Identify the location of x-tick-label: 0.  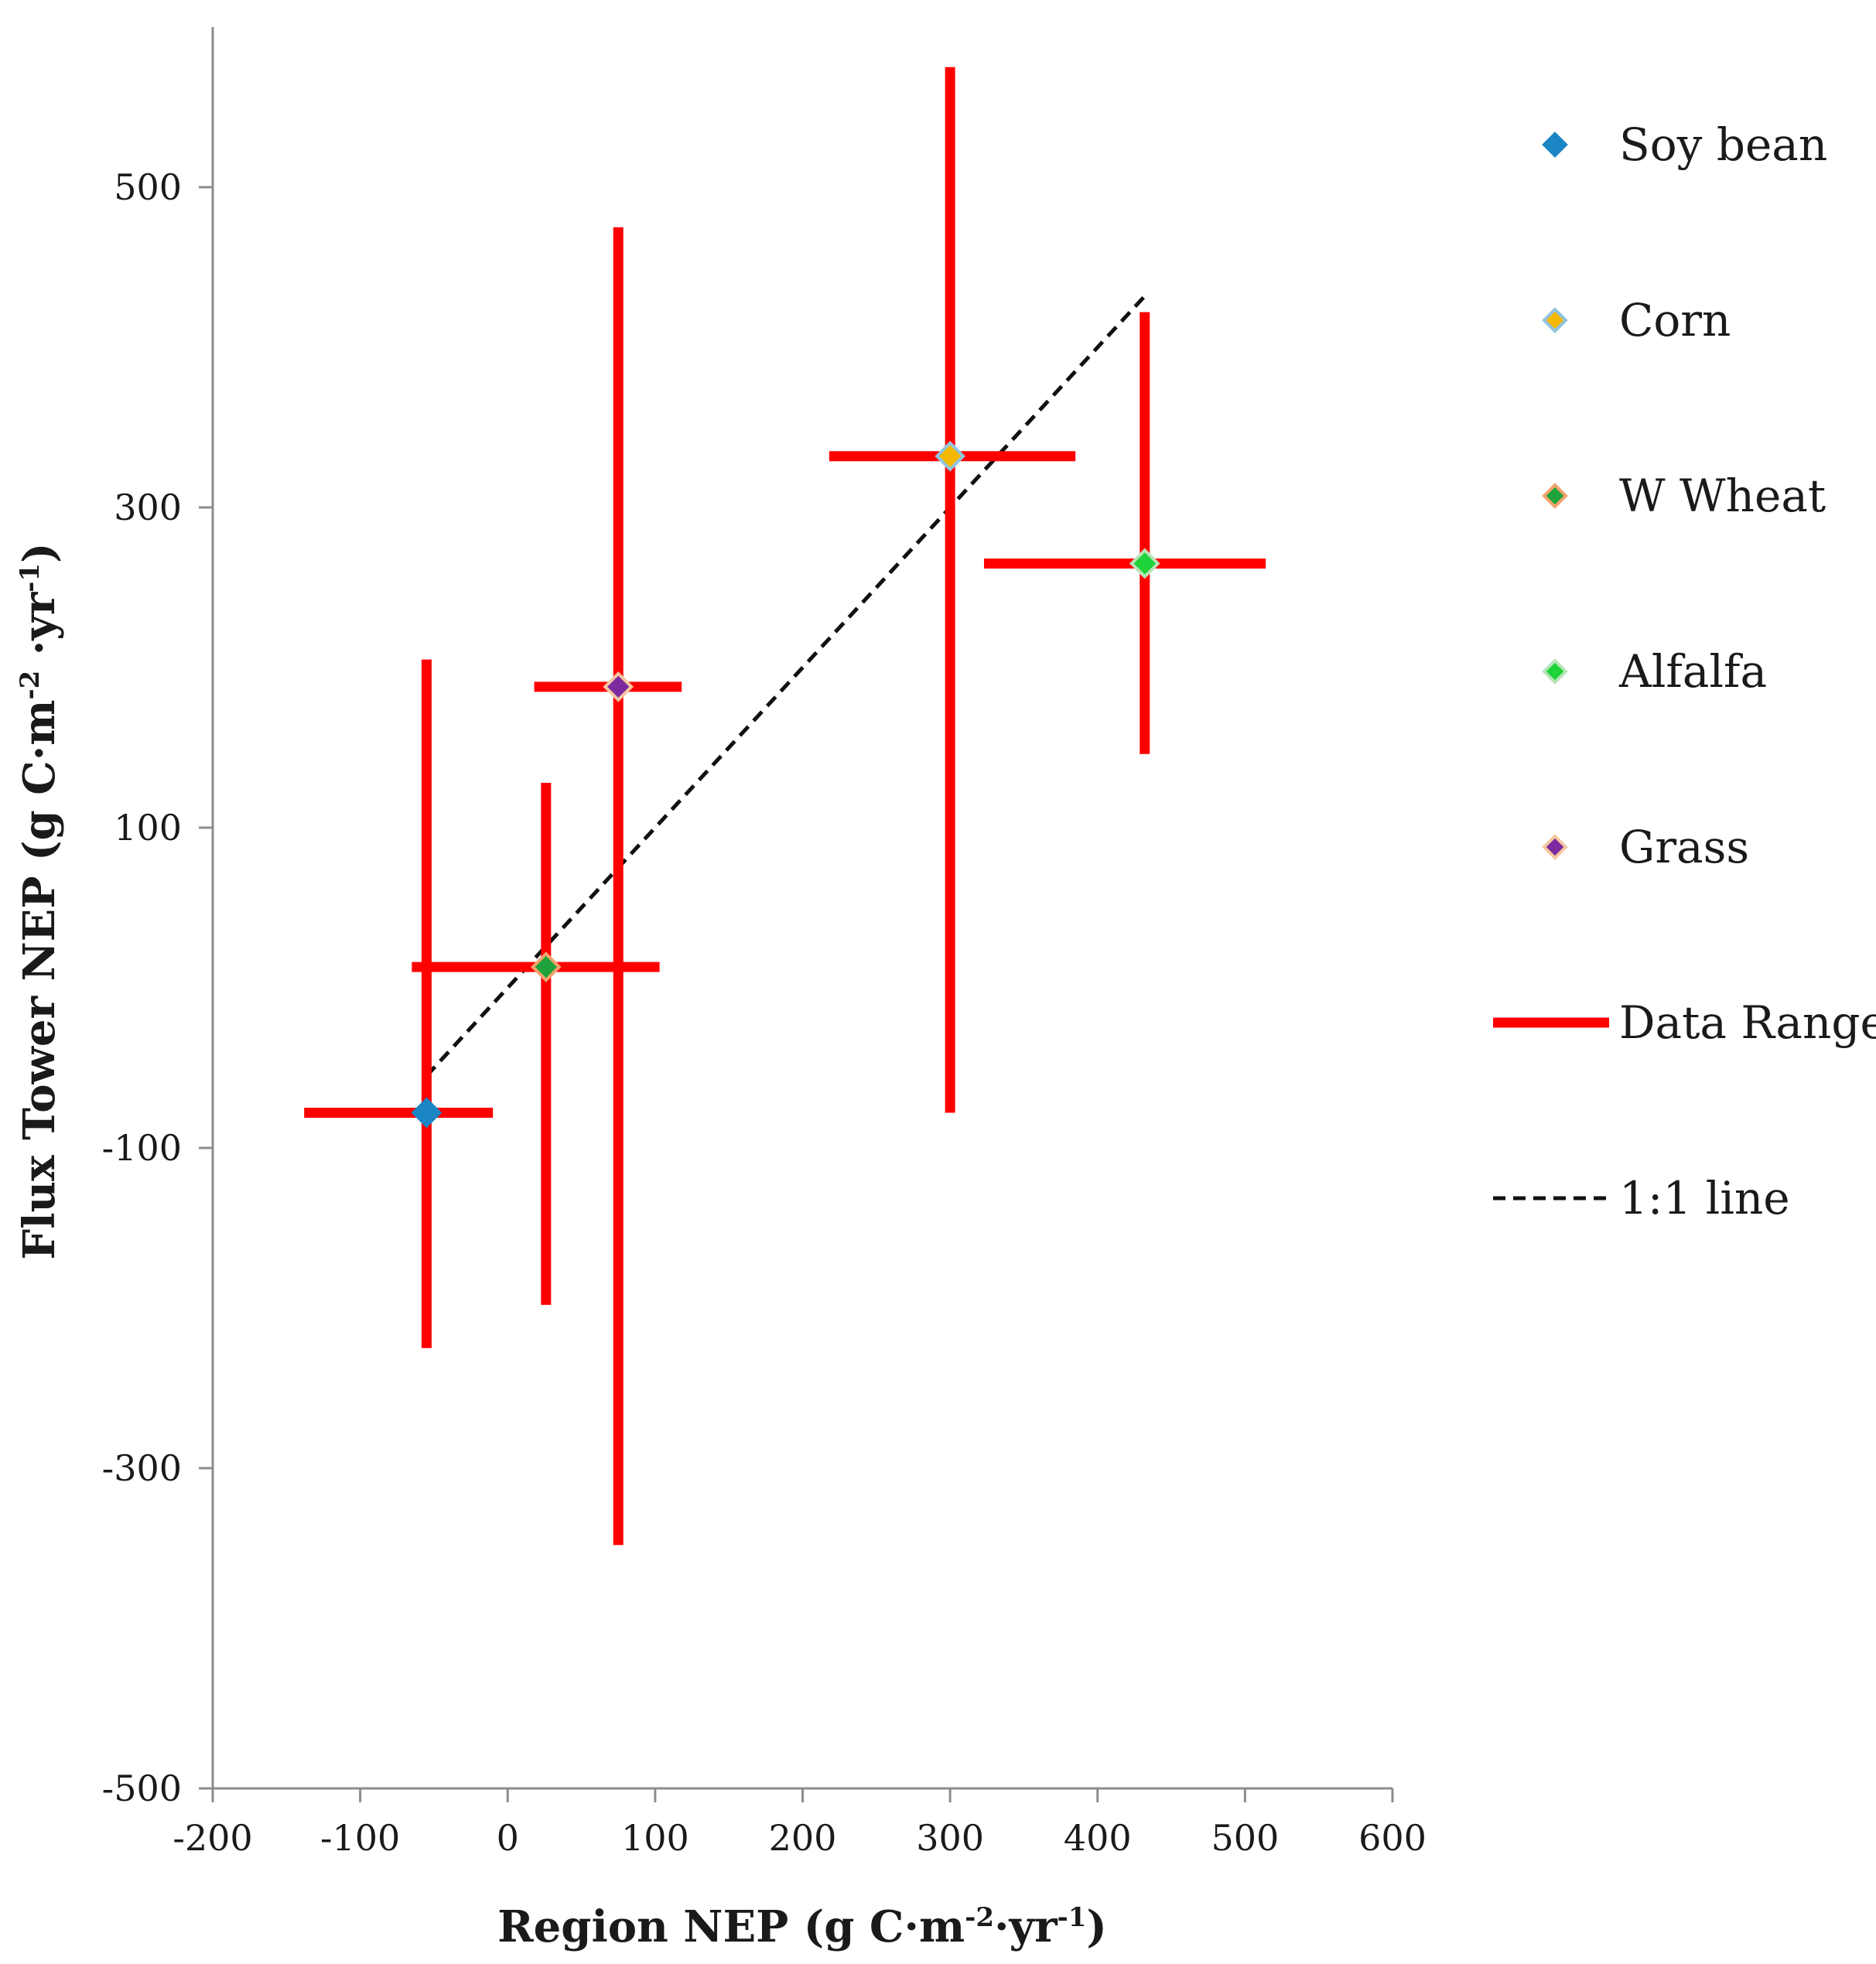
(508, 1838).